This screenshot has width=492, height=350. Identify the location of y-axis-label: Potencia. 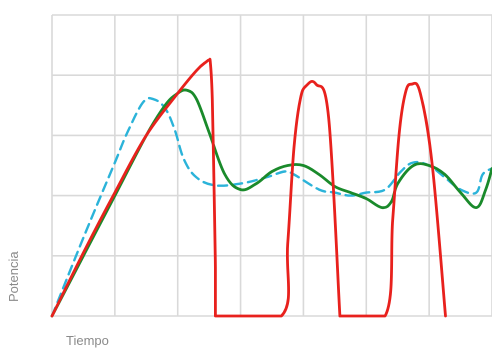
(13, 276).